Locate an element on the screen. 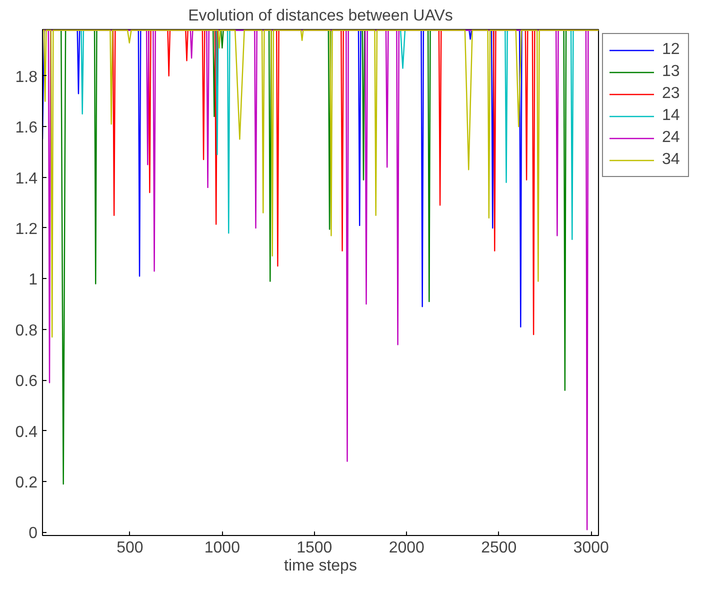  y-tick-label: 0.4 is located at coordinates (26, 432).